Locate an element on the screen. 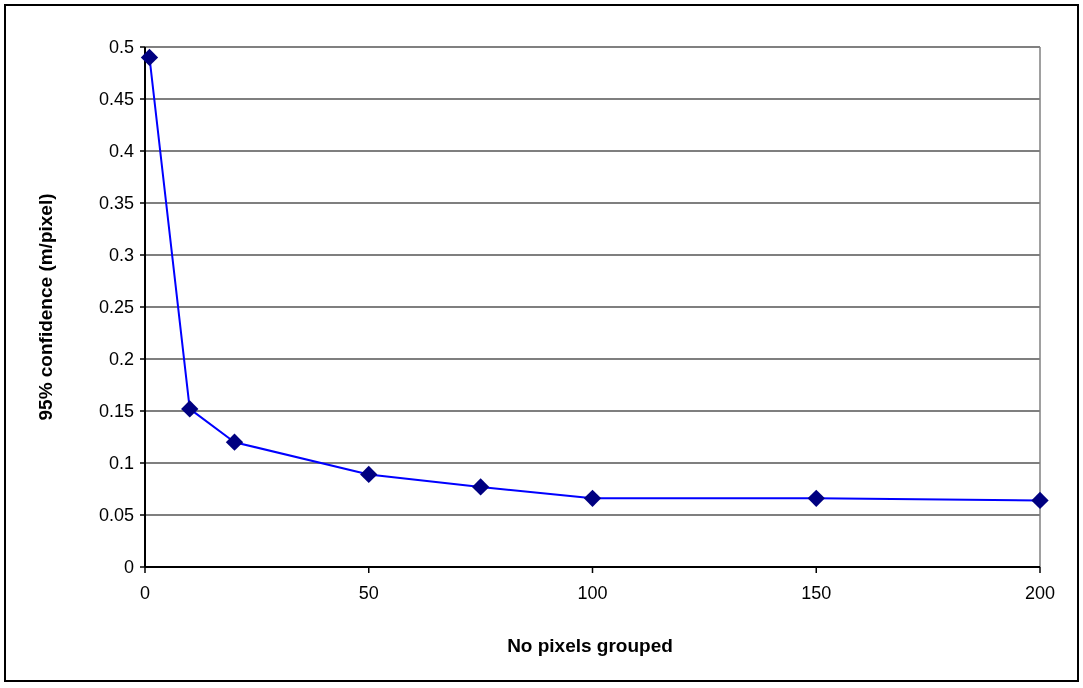 The image size is (1083, 688). y-tick-label: 0.05 is located at coordinates (116, 515).